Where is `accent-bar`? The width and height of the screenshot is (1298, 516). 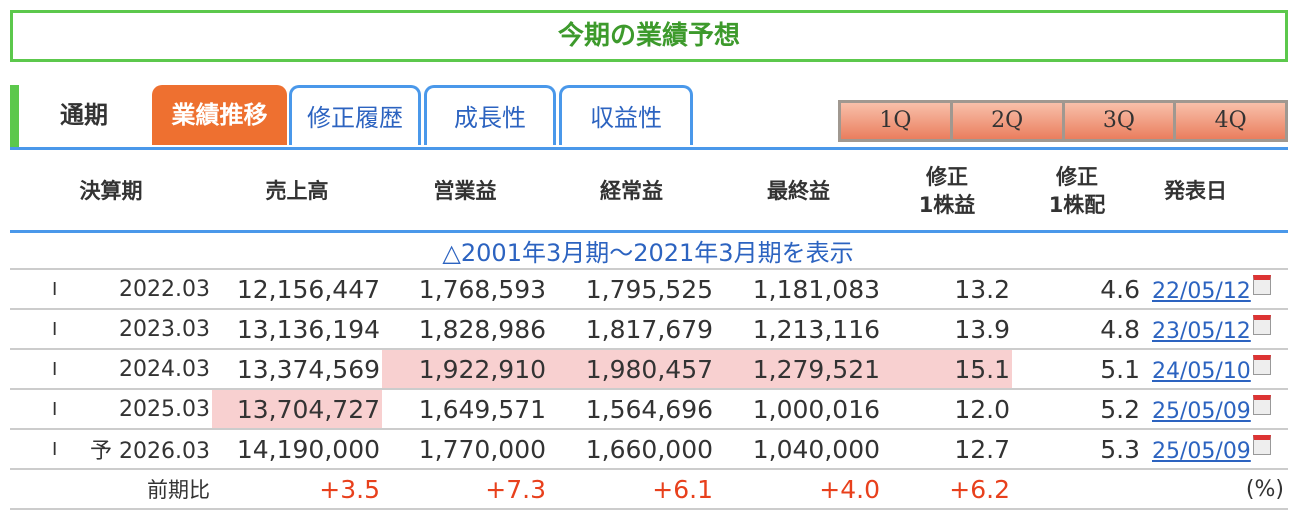
accent-bar is located at coordinates (14, 116).